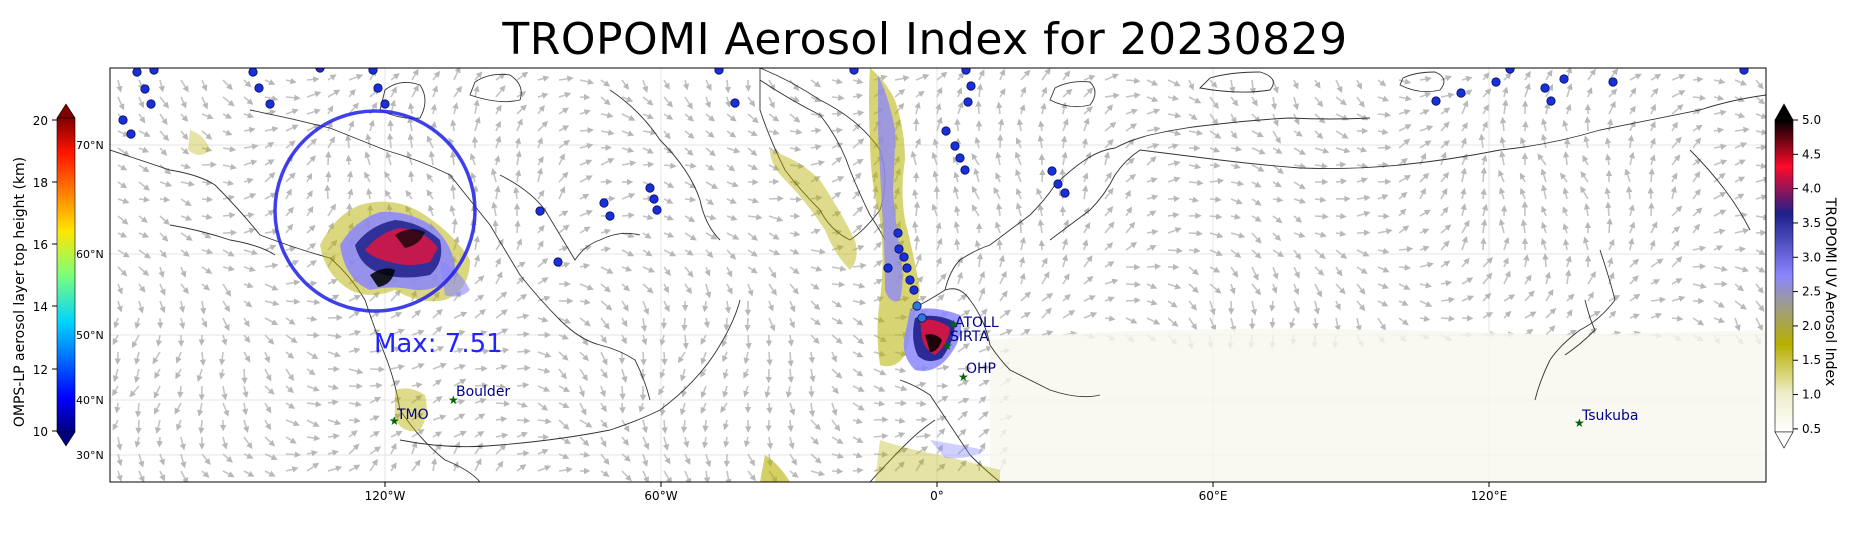 This screenshot has width=1850, height=550. Describe the element at coordinates (20, 292) in the screenshot. I see `left-cbar-label: OMPS-LP aerosol layer top height (km)` at that location.